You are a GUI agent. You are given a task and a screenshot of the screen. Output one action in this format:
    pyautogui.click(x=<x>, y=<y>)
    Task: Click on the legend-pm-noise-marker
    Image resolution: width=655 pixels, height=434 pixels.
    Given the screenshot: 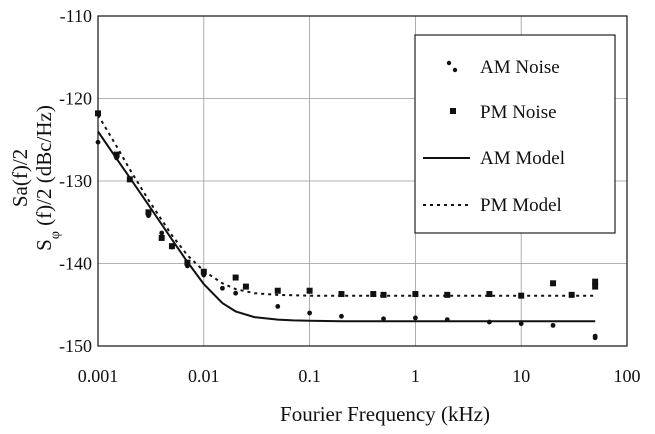 What is the action you would take?
    pyautogui.click(x=453, y=111)
    